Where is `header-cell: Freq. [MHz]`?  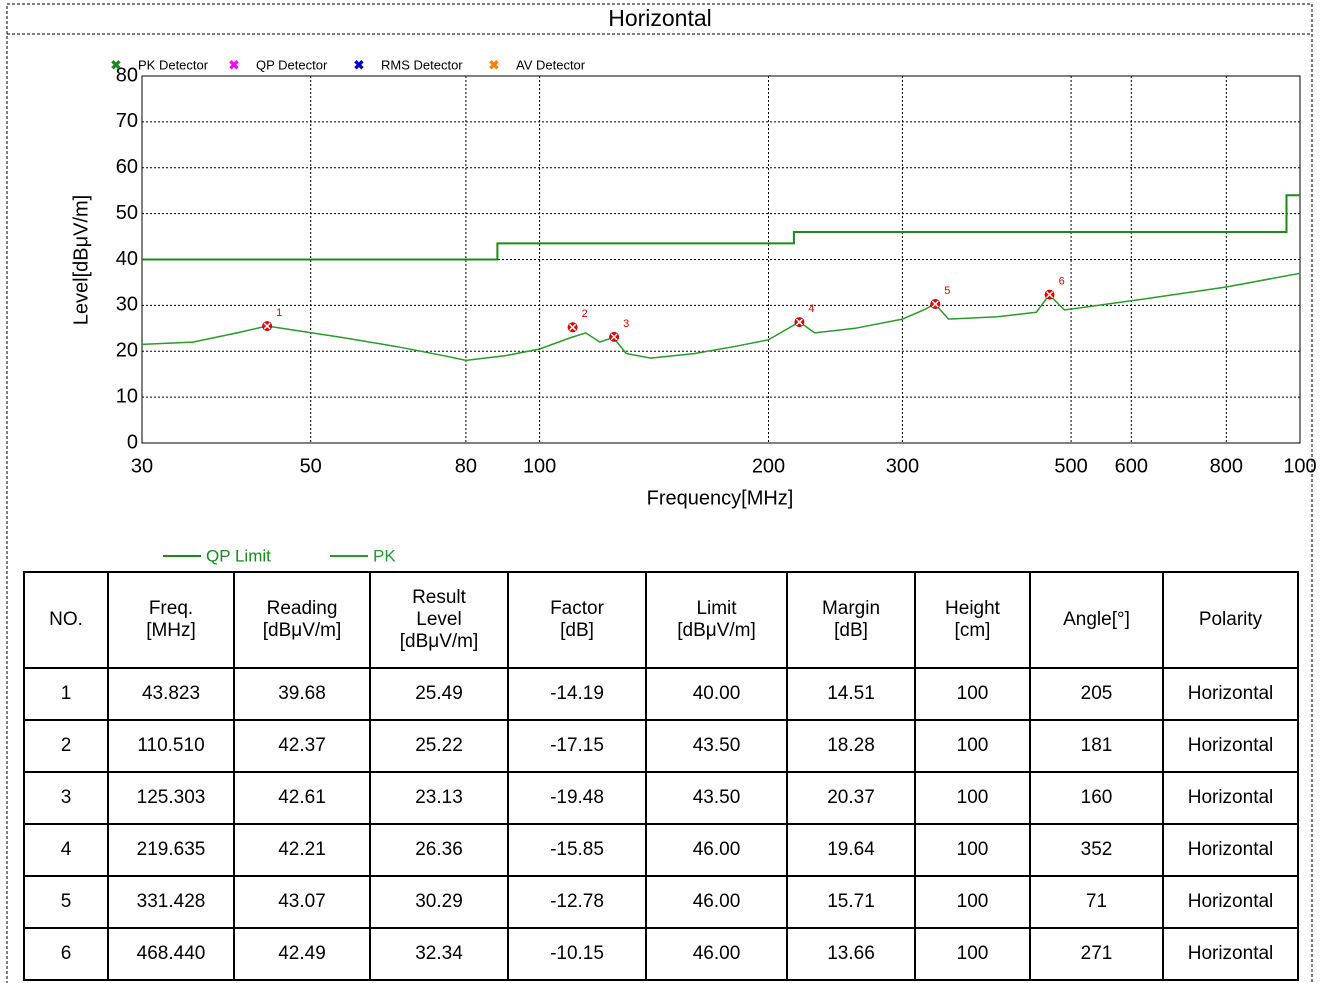 header-cell: Freq. [MHz] is located at coordinates (171, 620).